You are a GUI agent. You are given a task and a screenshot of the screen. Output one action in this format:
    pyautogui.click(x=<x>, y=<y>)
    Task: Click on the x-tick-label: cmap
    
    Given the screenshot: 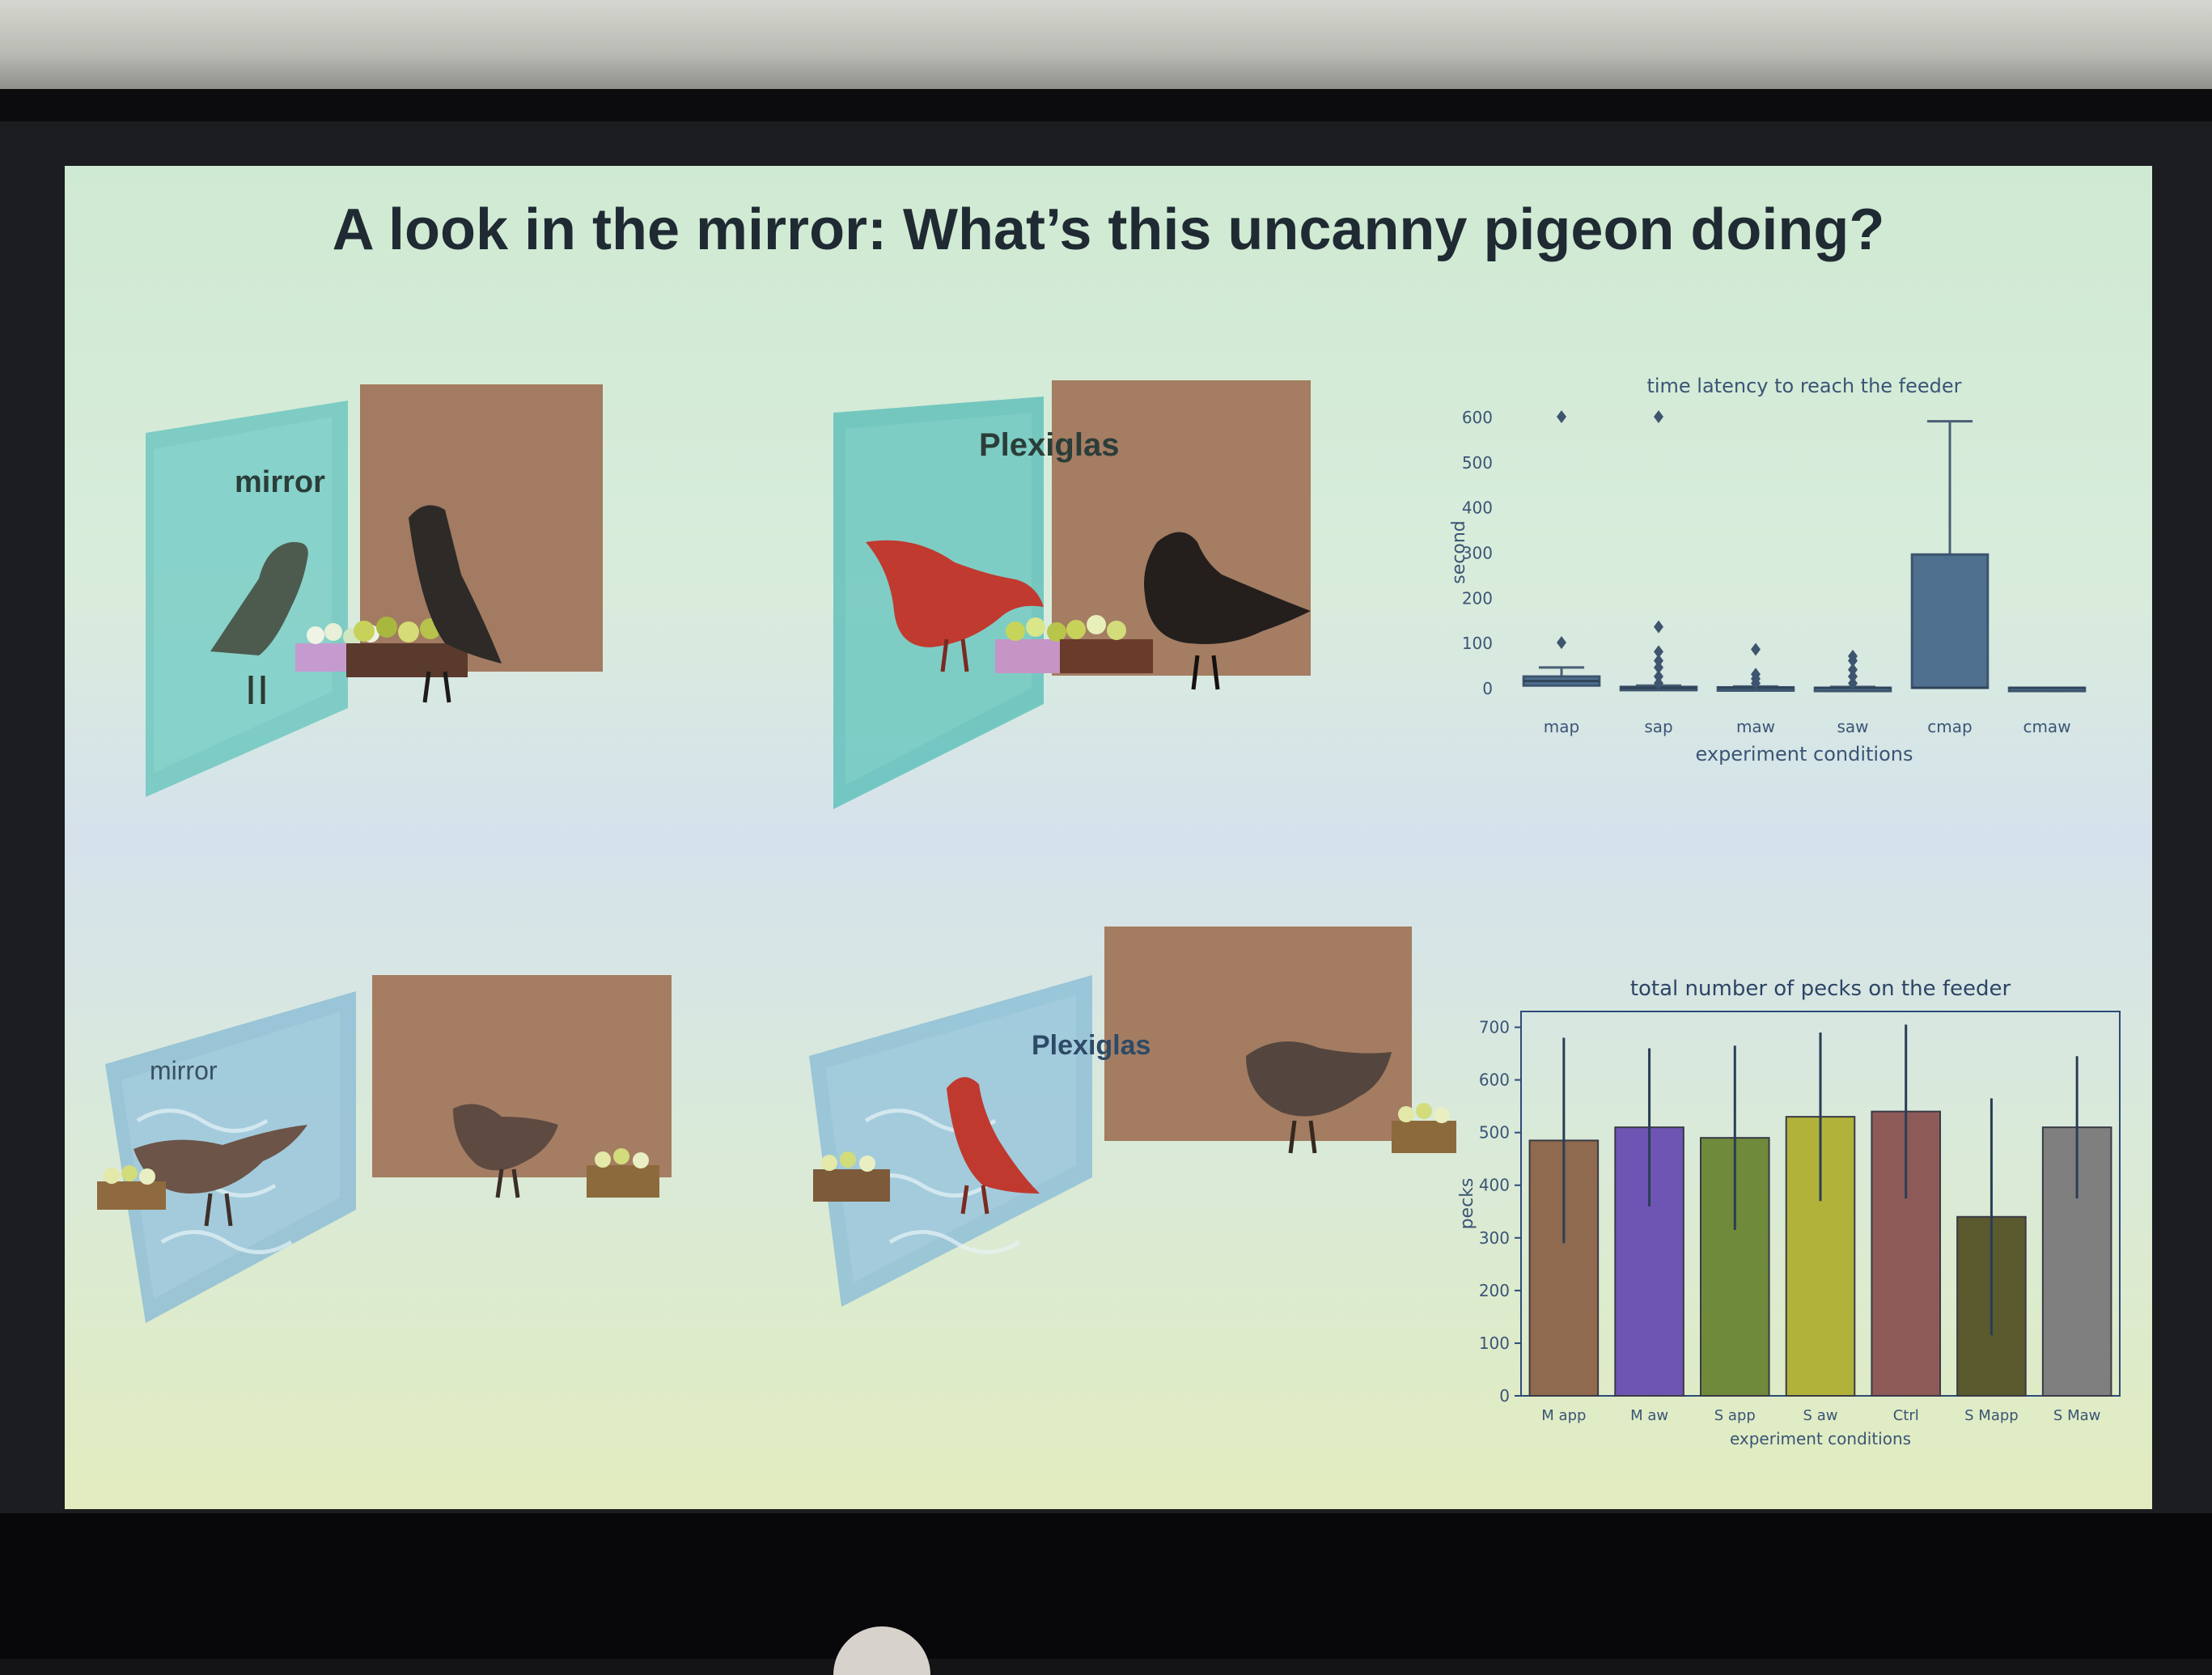 What is the action you would take?
    pyautogui.click(x=1949, y=727)
    